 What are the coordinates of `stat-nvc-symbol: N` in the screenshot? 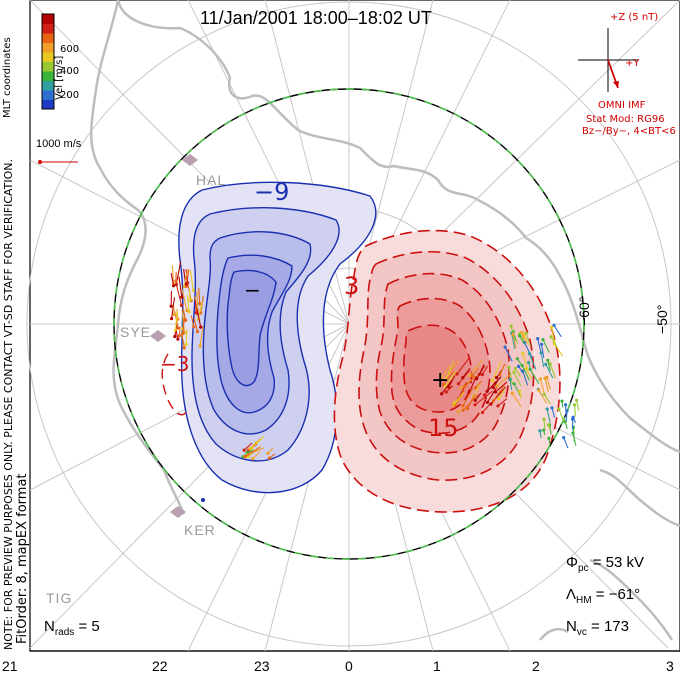 It's located at (571, 626).